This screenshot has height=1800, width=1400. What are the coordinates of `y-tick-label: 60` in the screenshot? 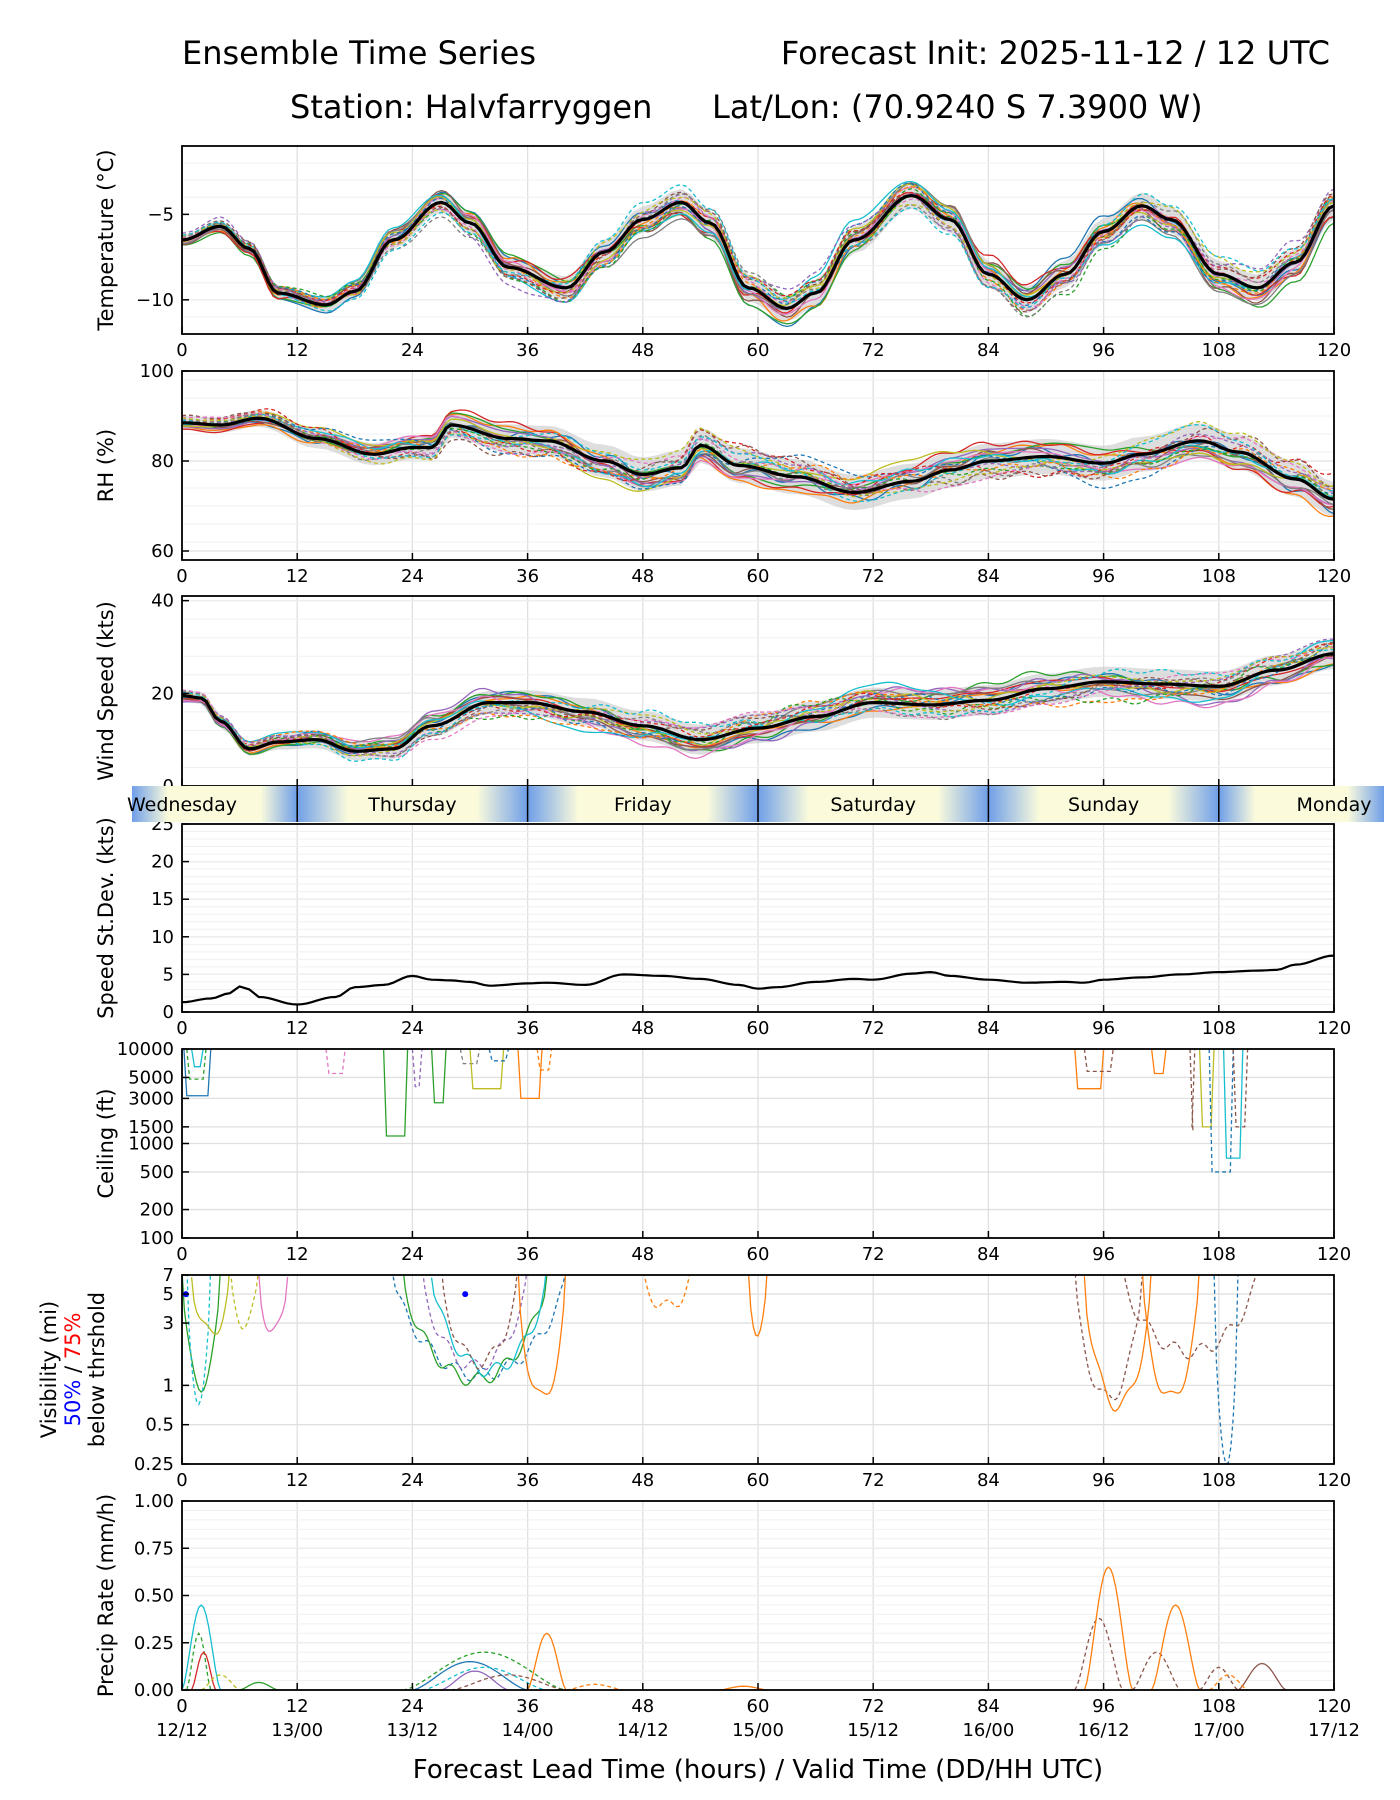 It's located at (162, 551).